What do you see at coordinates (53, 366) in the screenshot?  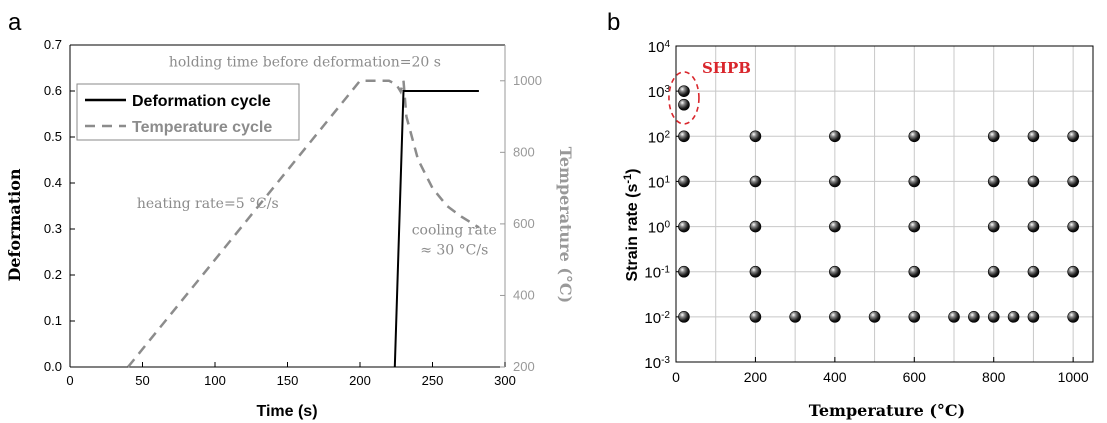 I see `y-tick-label: 0.0` at bounding box center [53, 366].